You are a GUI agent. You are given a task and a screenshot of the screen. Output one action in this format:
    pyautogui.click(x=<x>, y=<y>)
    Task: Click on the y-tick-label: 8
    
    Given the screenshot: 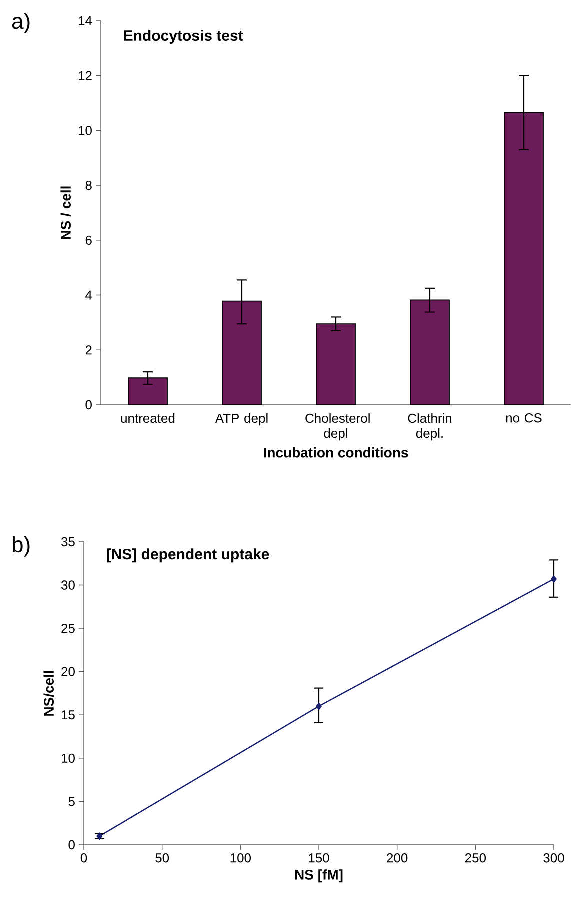 What is the action you would take?
    pyautogui.click(x=89, y=185)
    